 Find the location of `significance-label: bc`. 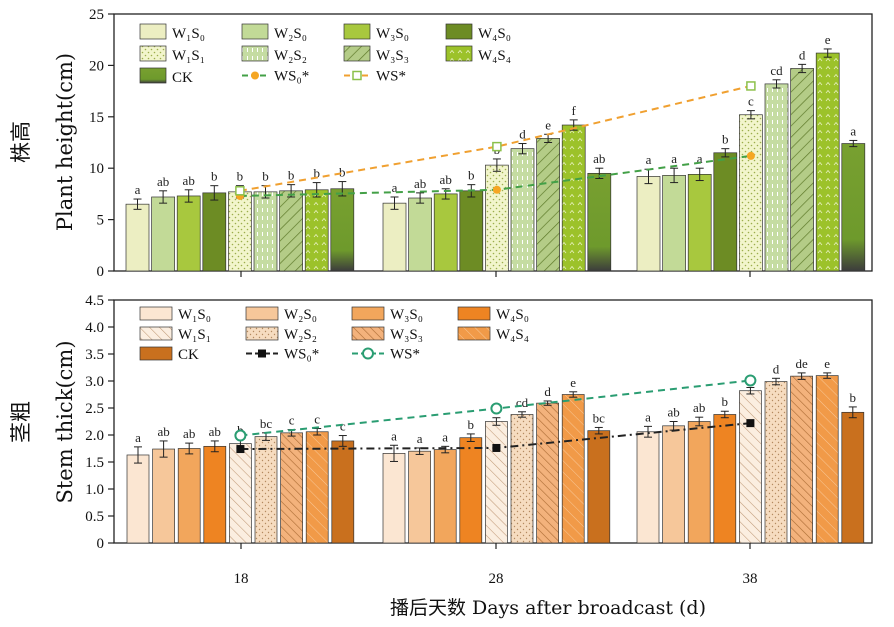

significance-label: bc is located at coordinates (266, 423).